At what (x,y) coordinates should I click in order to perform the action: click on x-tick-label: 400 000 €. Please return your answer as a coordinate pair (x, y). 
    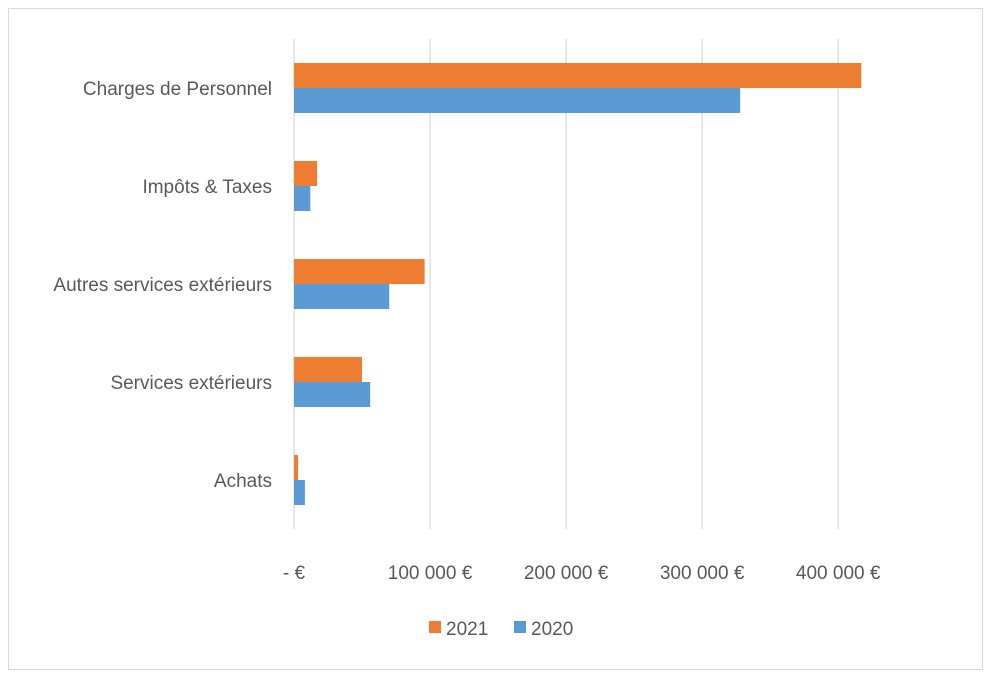
    Looking at the image, I should click on (838, 573).